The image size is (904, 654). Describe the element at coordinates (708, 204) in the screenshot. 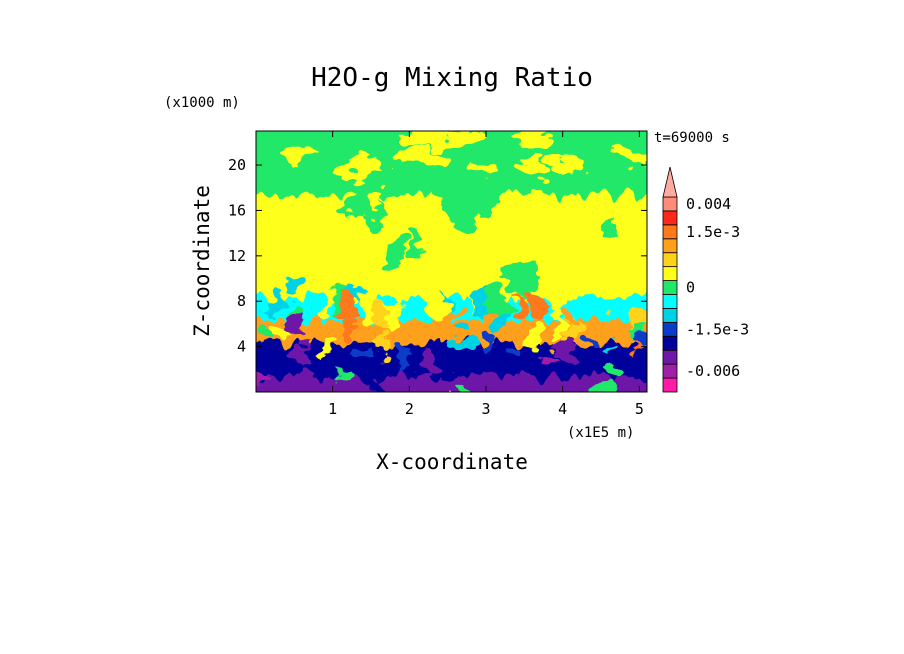

I see `colorbar-tick-label: 0.004` at that location.